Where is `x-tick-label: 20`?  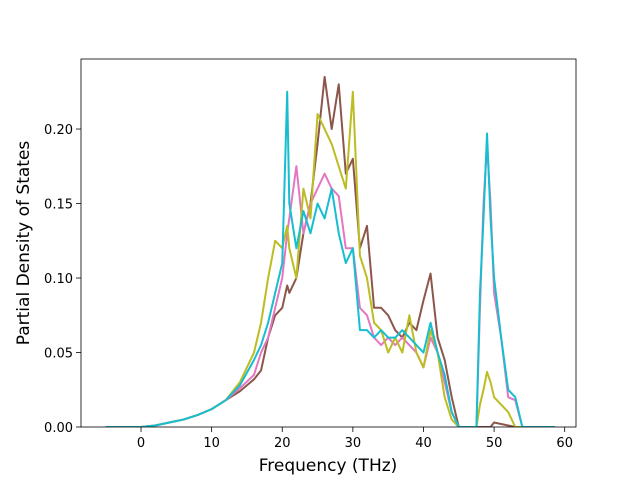 x-tick-label: 20 is located at coordinates (282, 443).